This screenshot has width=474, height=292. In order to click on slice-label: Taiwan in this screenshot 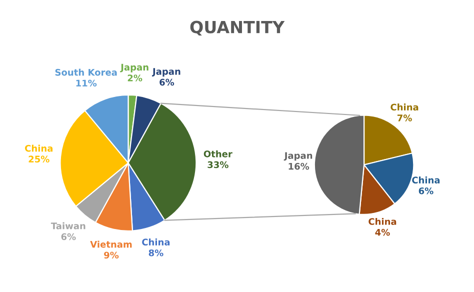, I will do `click(68, 226)`.